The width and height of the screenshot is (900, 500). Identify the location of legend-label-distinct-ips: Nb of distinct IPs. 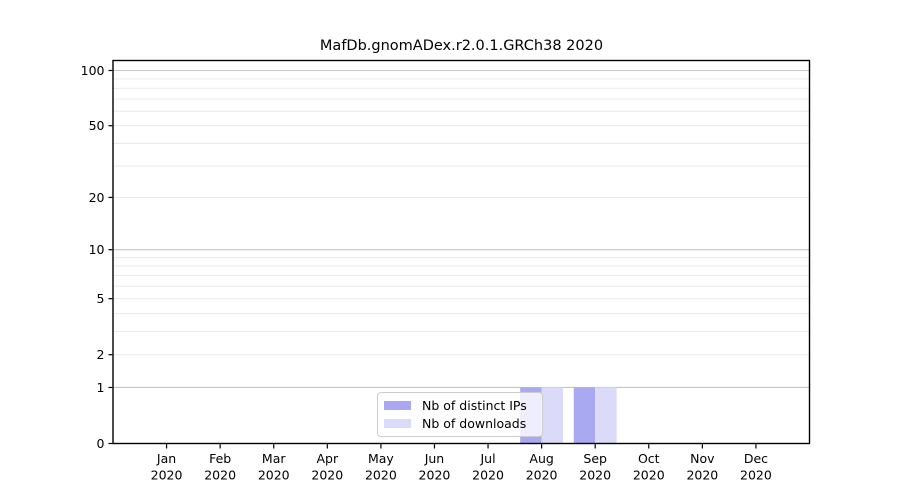
(474, 405).